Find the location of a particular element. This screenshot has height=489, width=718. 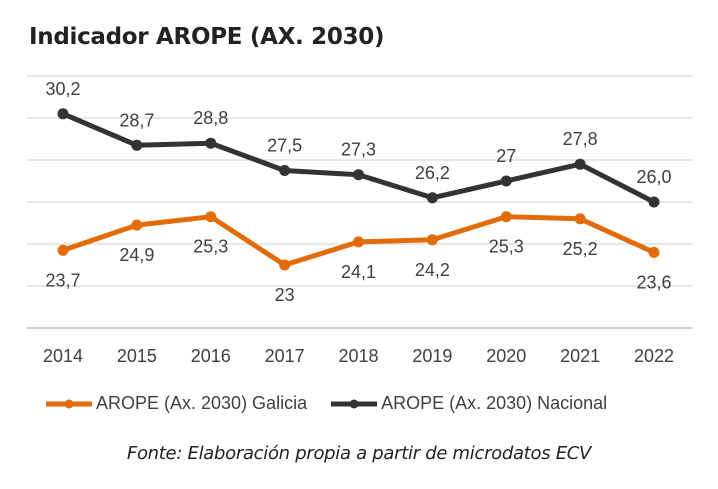

x-tick-label: 2019 is located at coordinates (432, 356).